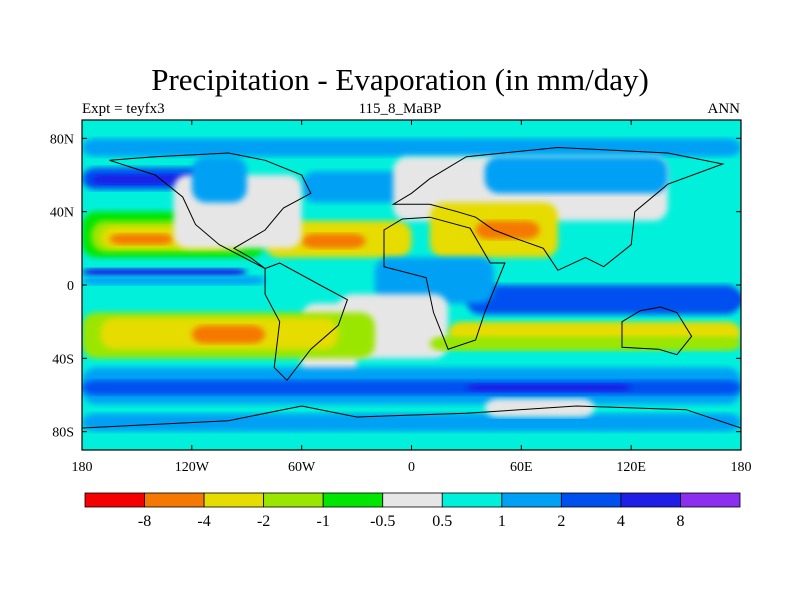 Image resolution: width=800 pixels, height=600 pixels. Describe the element at coordinates (62, 213) in the screenshot. I see `lat-tick-label-1: 40N` at that location.